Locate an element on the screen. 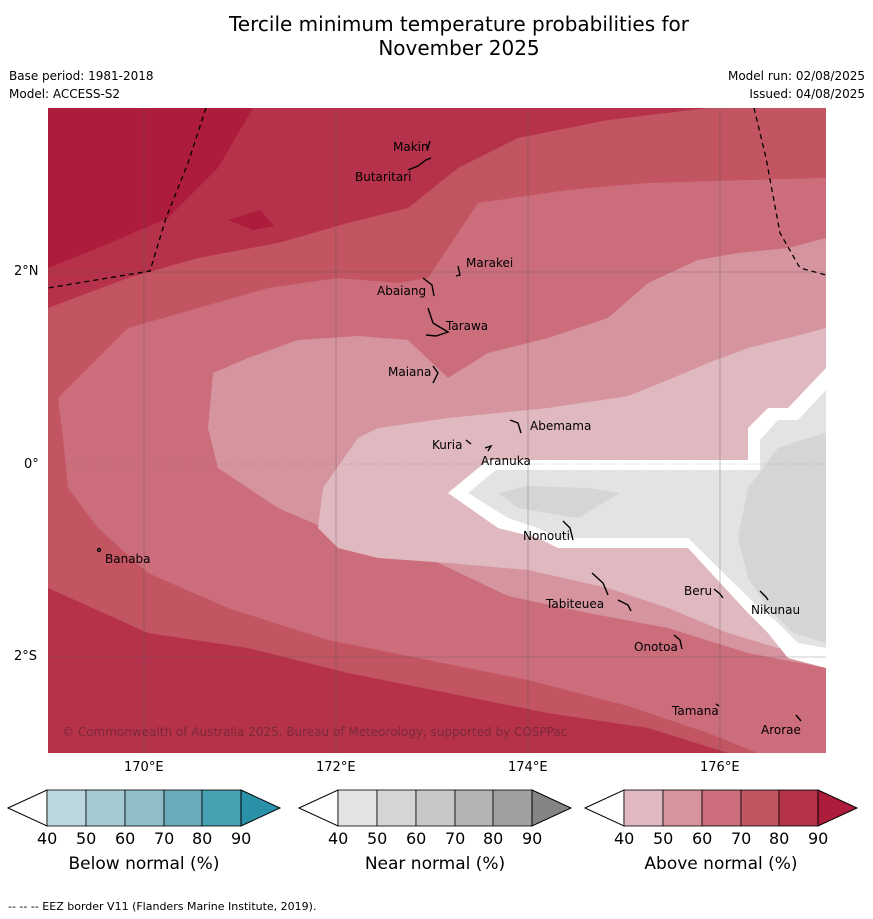  cbar-above-tick: 40 is located at coordinates (624, 838).